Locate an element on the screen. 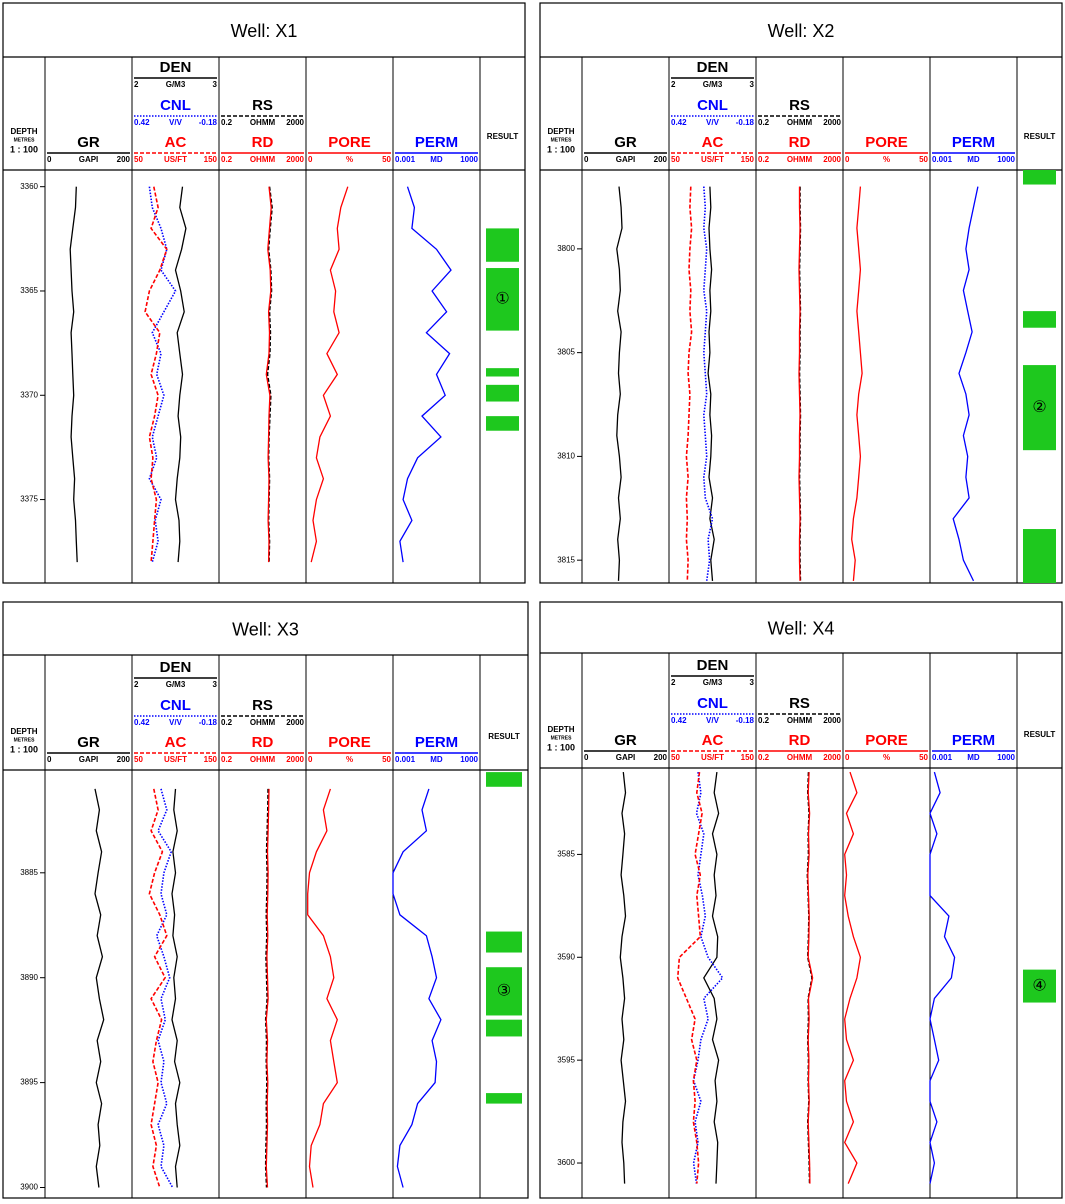 This screenshot has width=1065, height=1204. scale-max: 1000 is located at coordinates (469, 159).